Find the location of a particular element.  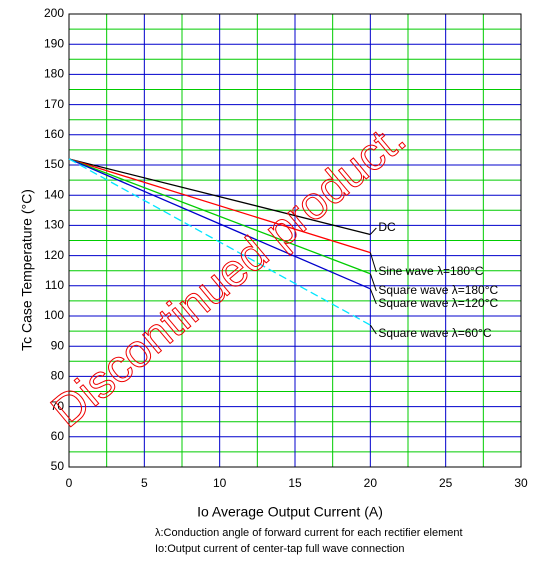

y-axis-label: Tc Case Temperature (°C) is located at coordinates (27, 270).